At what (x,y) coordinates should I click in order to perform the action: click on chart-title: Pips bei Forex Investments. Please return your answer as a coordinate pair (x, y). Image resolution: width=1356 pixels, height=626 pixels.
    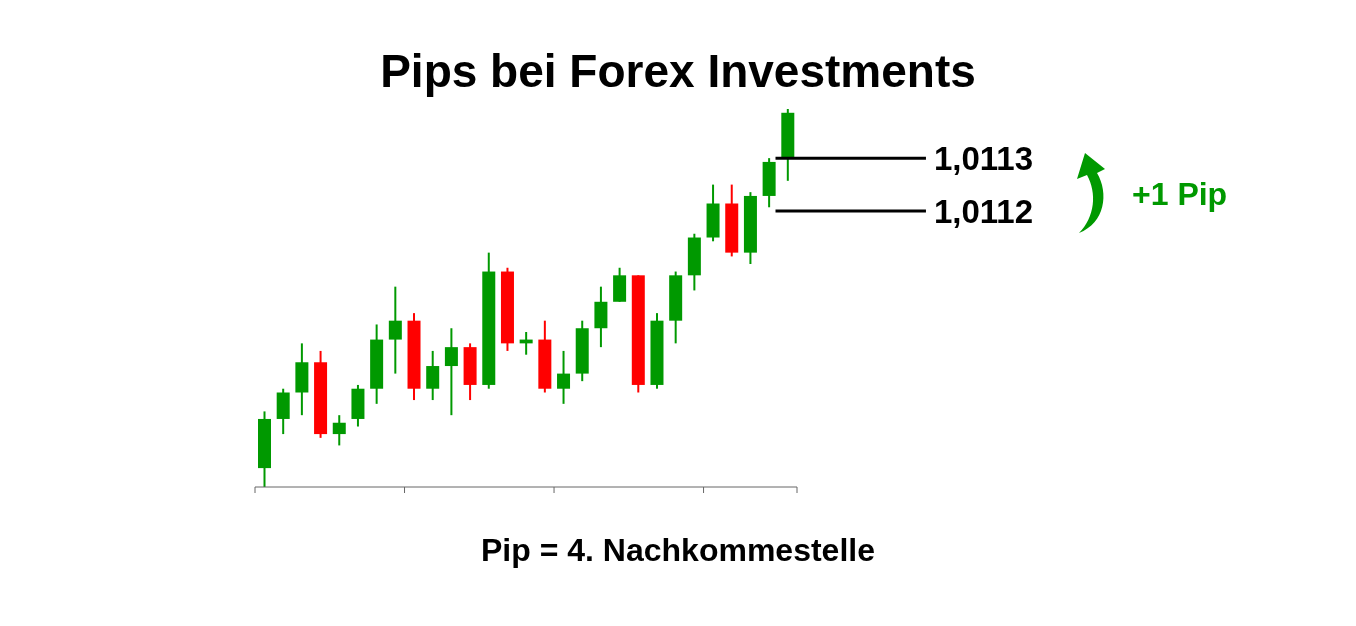
    Looking at the image, I should click on (678, 71).